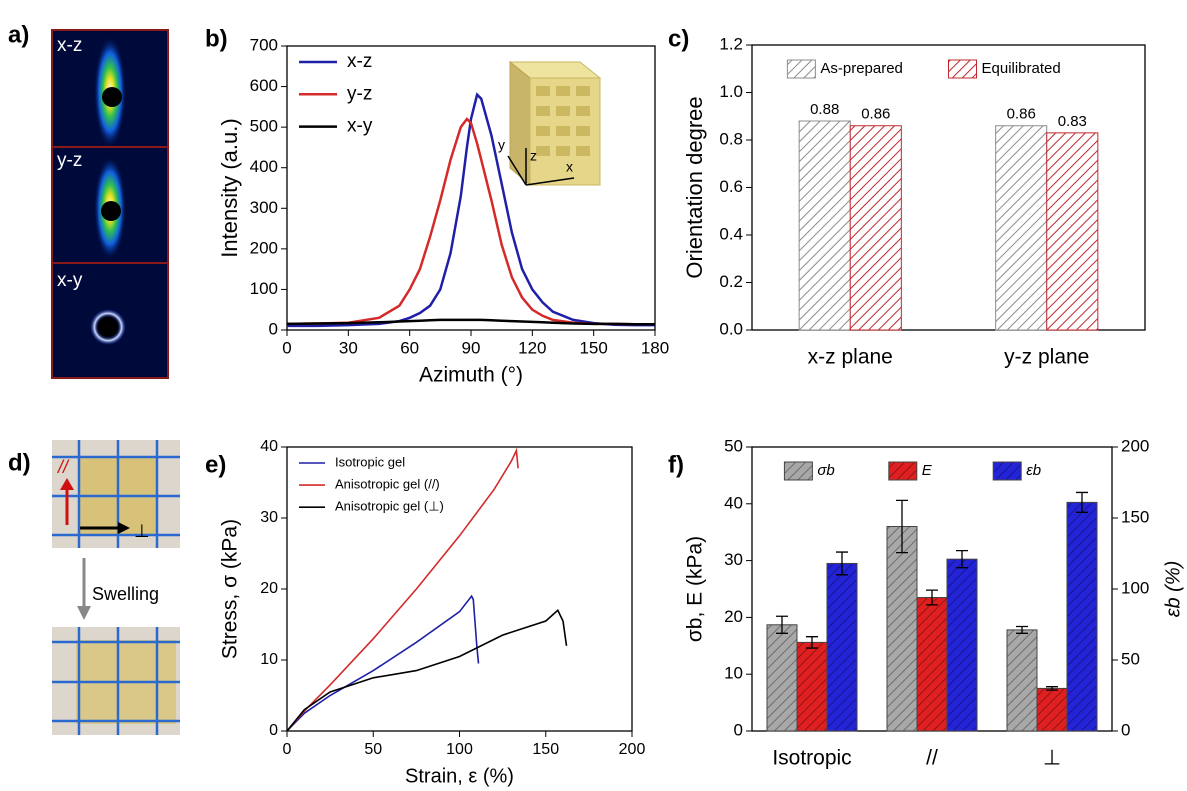 The image size is (1187, 791). I want to click on y-axis-label: Orientation degree, so click(694, 187).